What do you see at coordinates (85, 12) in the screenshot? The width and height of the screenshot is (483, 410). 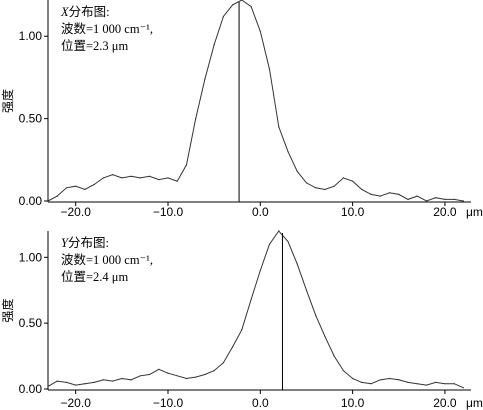 I see `annotation-line-1: X分布图:` at bounding box center [85, 12].